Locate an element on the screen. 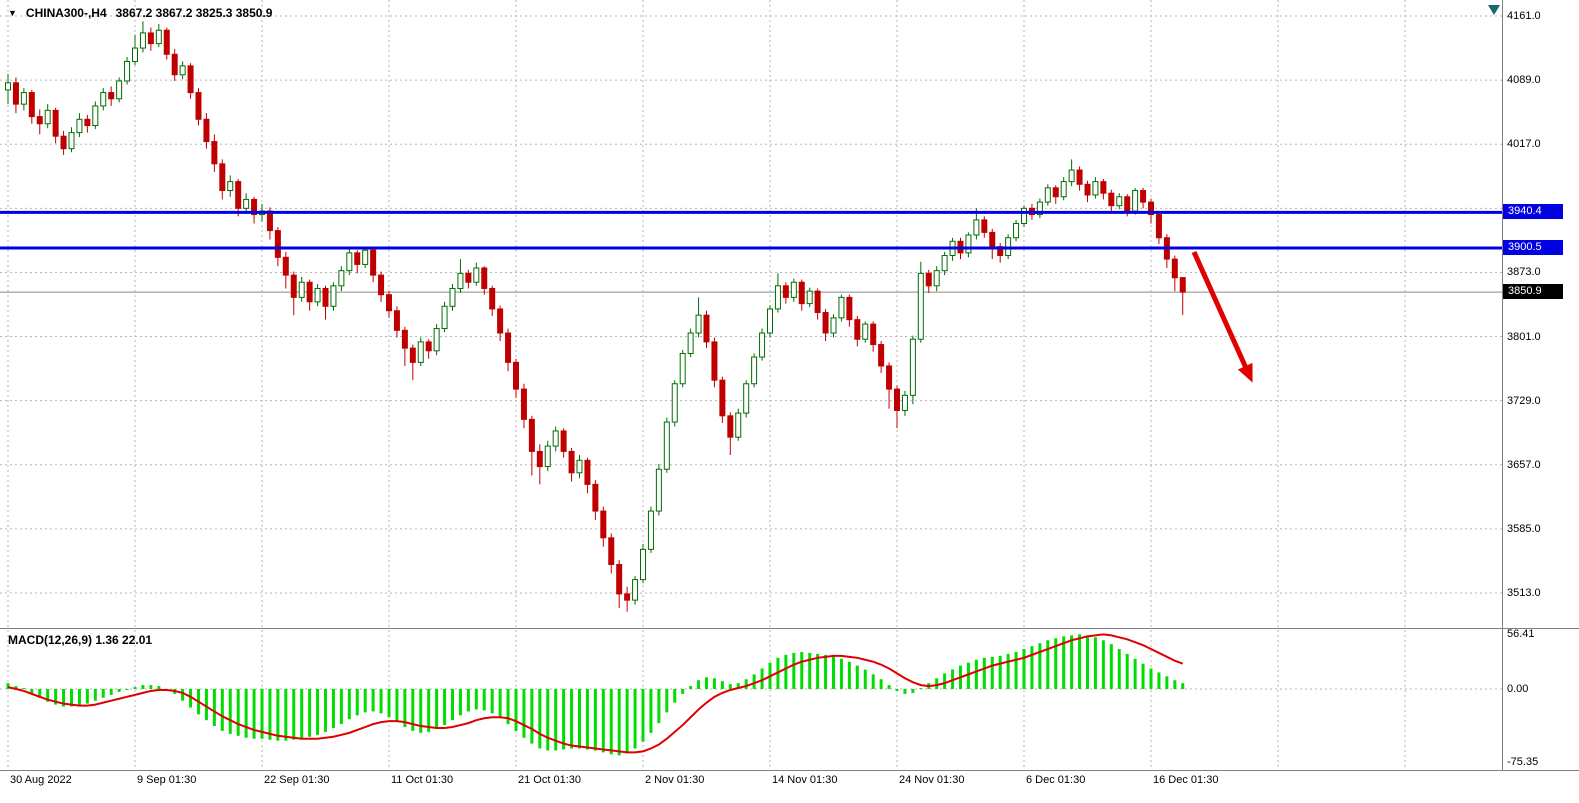 This screenshot has height=803, width=1579. time-axis-label: 21 Oct 01:30 is located at coordinates (549, 780).